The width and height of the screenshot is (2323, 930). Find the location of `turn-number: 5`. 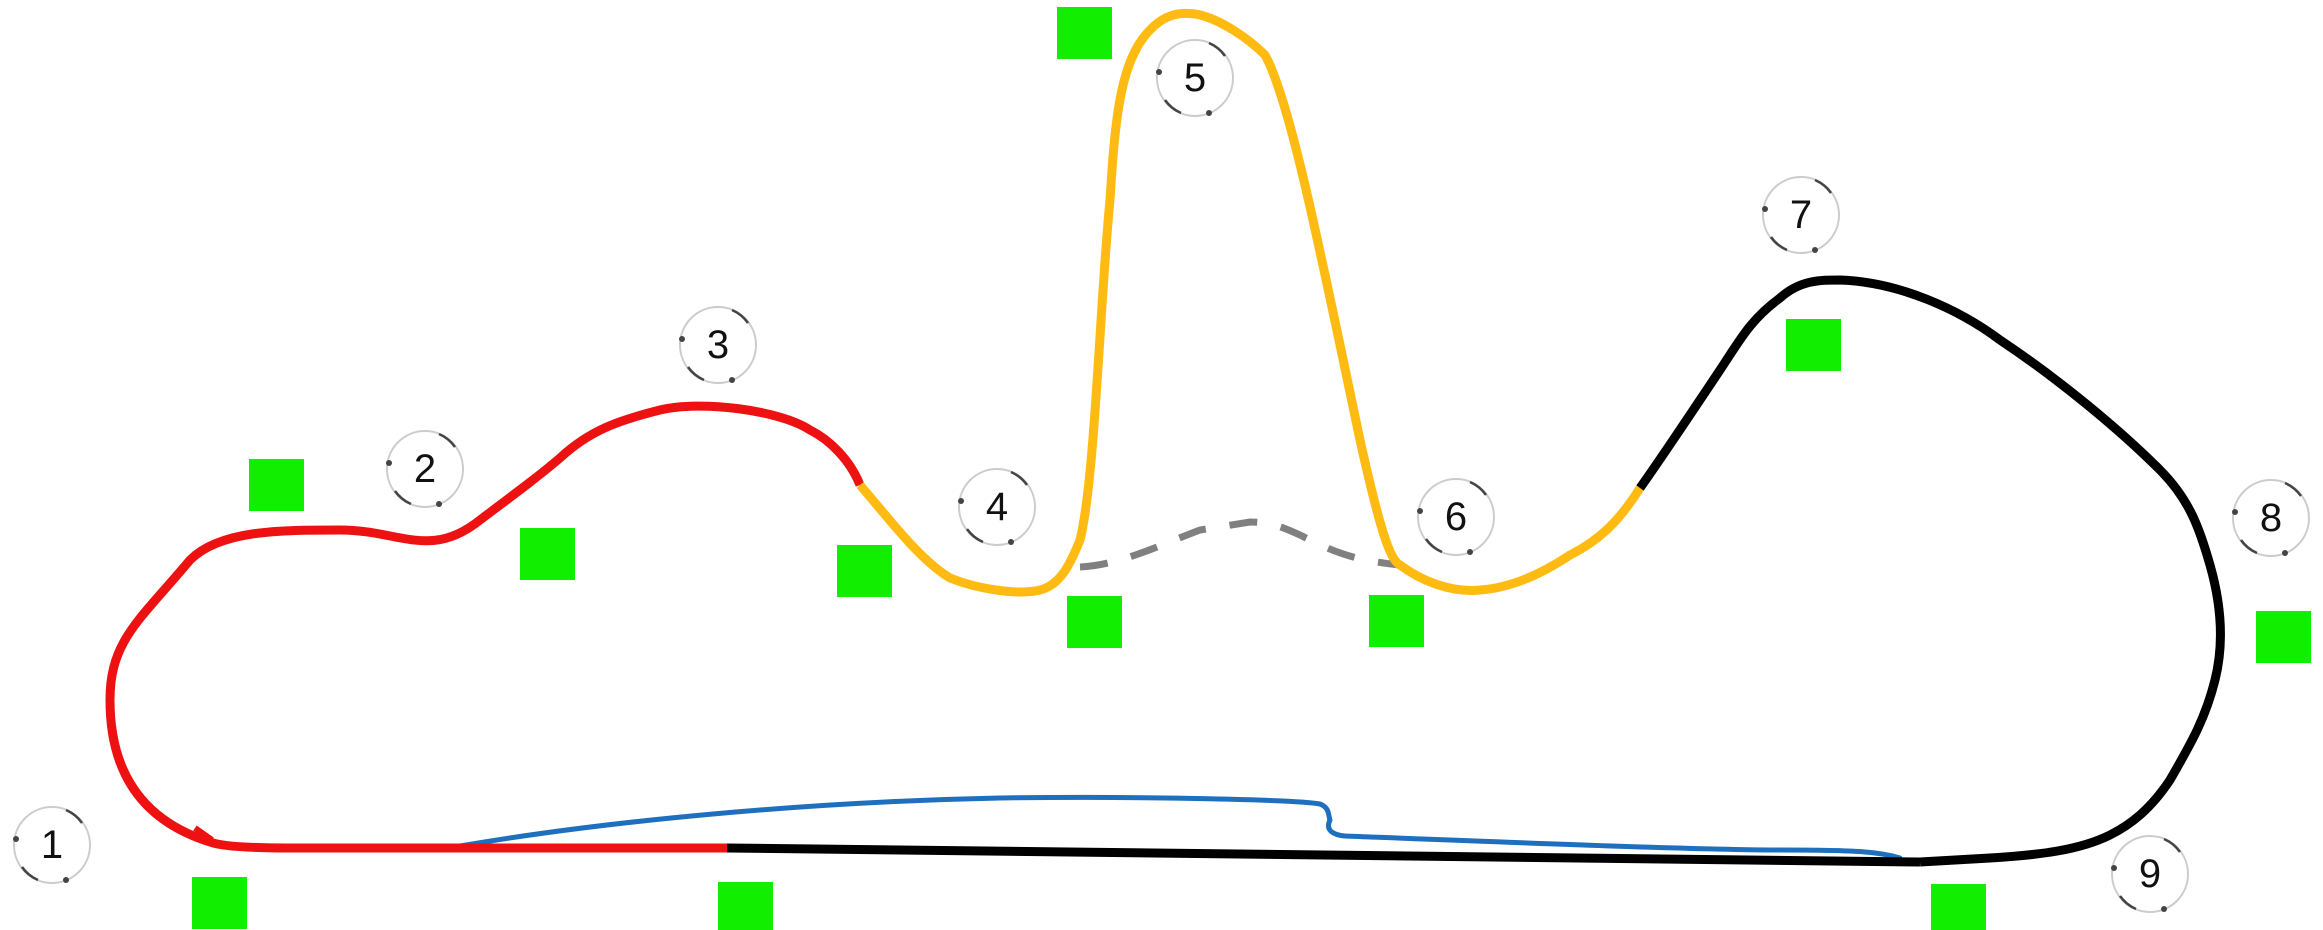

turn-number: 5 is located at coordinates (1195, 78).